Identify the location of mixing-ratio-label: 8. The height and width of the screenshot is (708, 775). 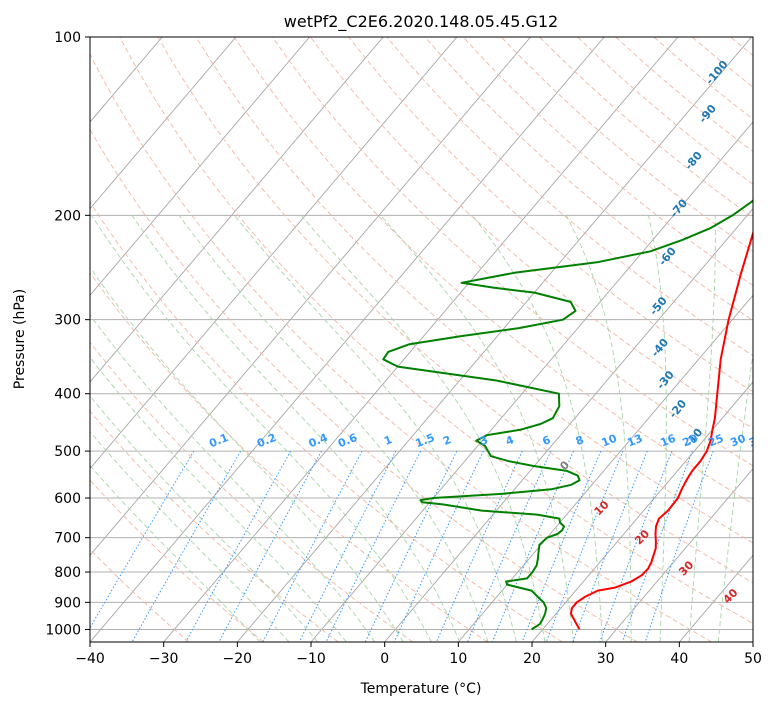
(580, 440).